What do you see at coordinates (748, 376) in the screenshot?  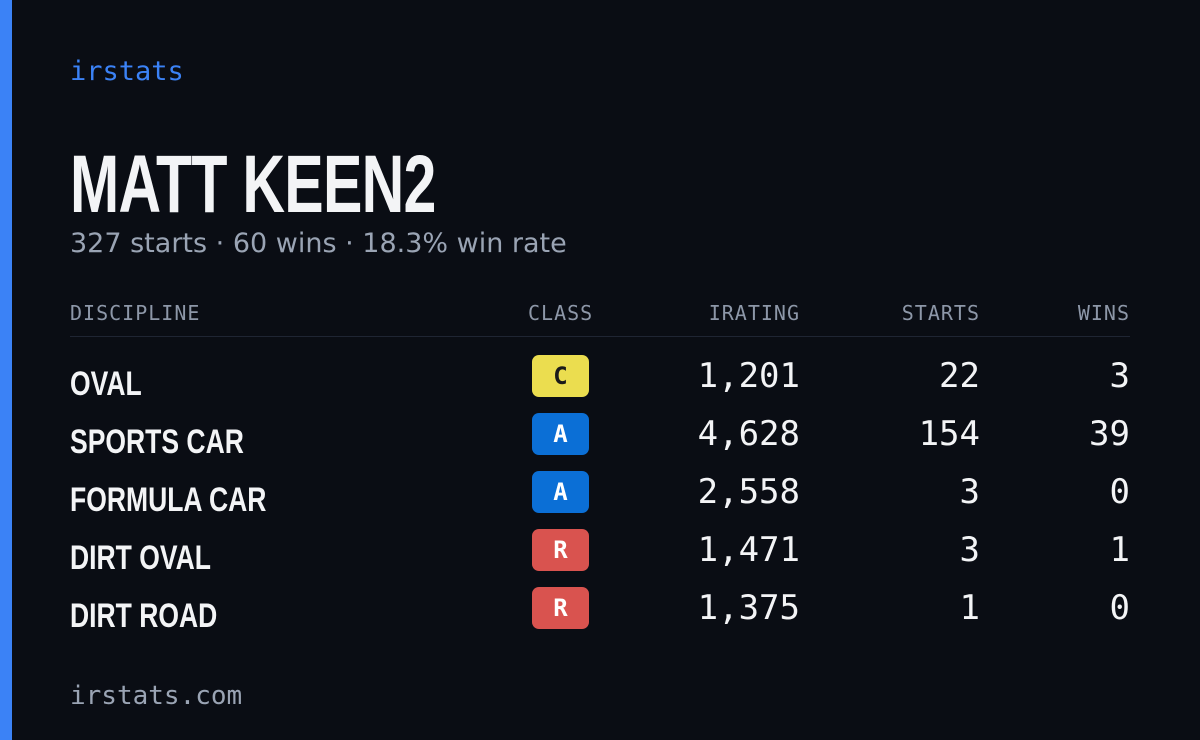 I see `irating: 1,201` at bounding box center [748, 376].